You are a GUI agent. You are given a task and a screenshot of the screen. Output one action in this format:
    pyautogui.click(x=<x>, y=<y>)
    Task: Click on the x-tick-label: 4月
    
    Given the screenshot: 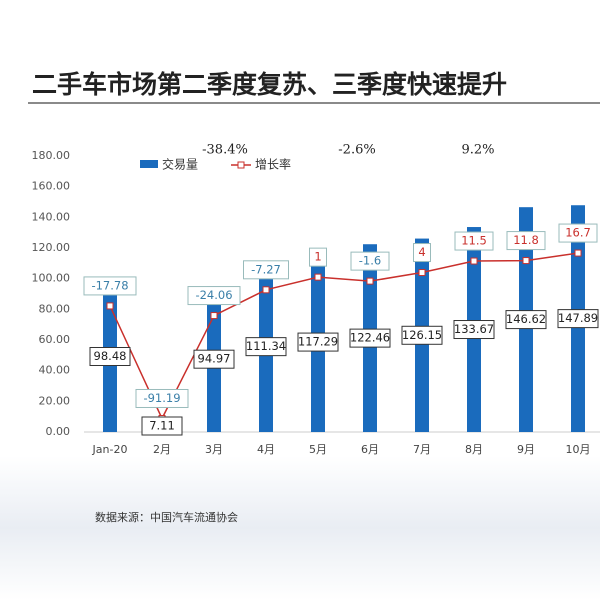 What is the action you would take?
    pyautogui.click(x=266, y=449)
    